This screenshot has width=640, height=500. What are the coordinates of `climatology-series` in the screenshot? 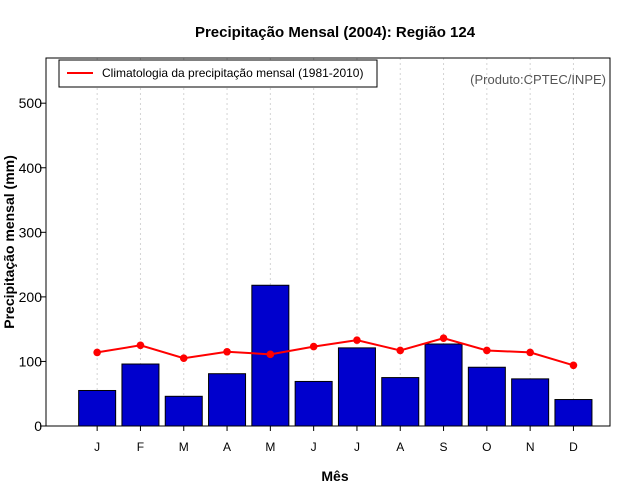 It's located at (335, 352).